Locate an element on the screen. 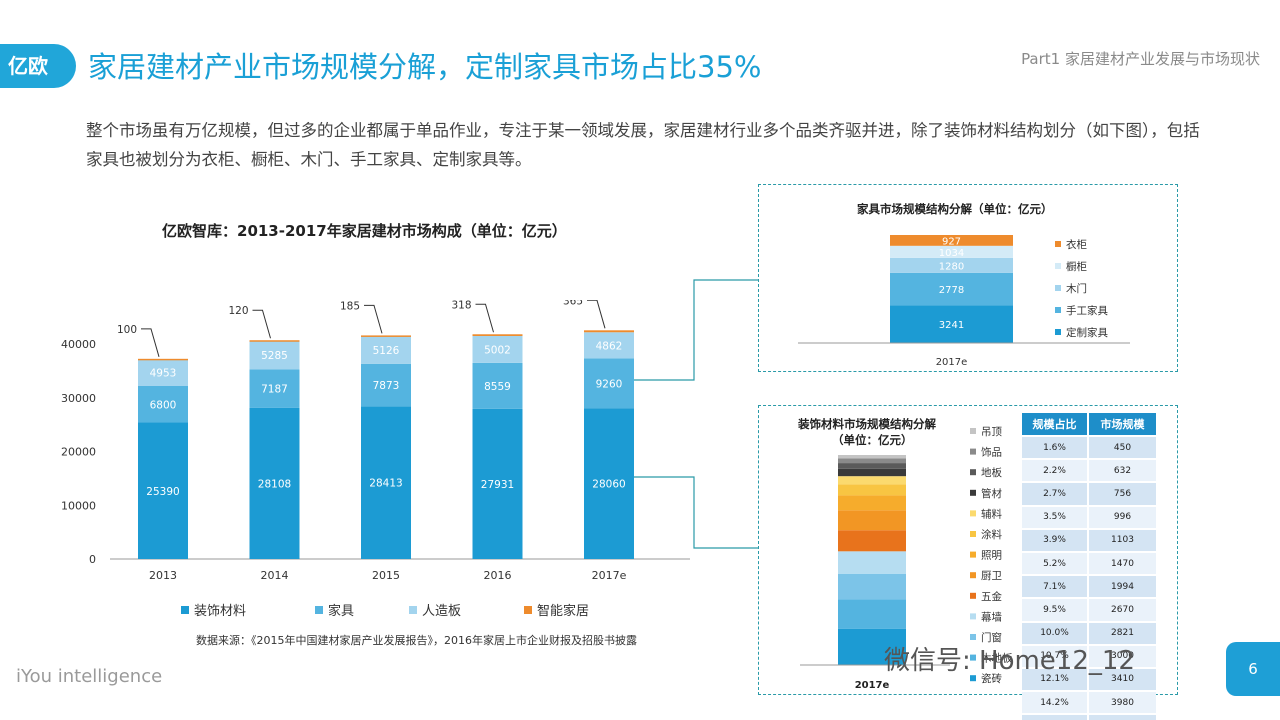 The height and width of the screenshot is (720, 1280). page-number: 6 is located at coordinates (1253, 669).